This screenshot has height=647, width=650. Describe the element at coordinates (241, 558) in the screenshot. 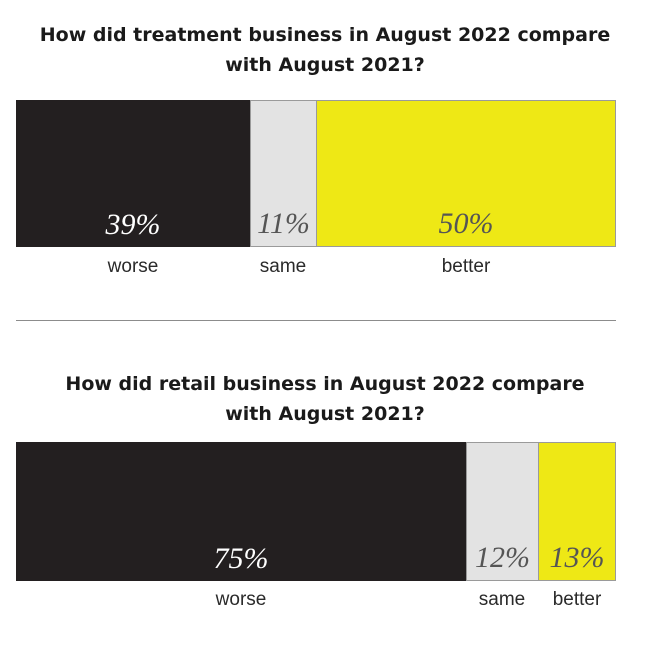

I see `value-label-worse: 75%` at that location.